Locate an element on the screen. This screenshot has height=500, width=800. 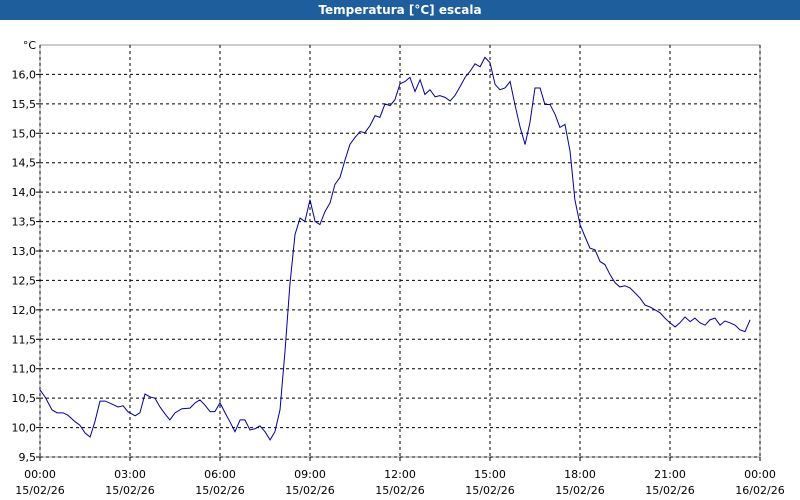
x-tick-date: 16/02/26 is located at coordinates (759, 490).